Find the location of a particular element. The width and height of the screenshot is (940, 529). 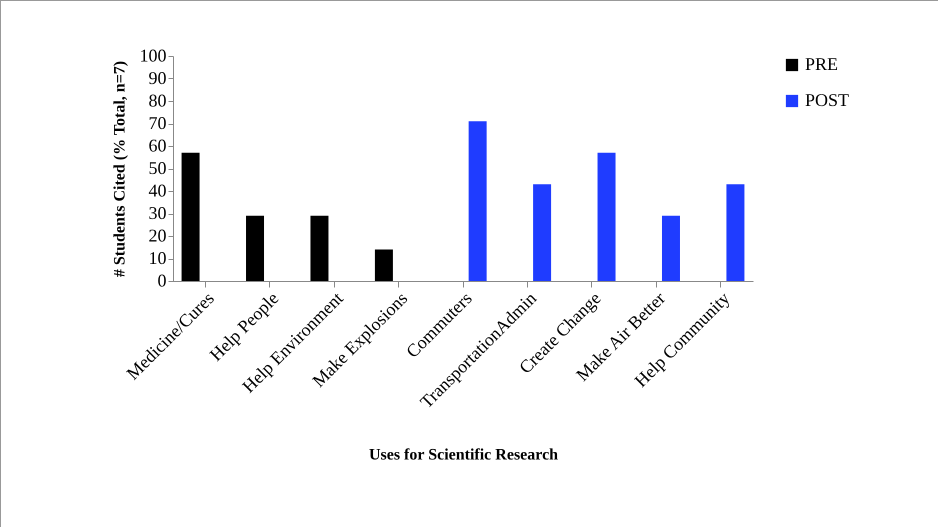

y-axis-title: # Students Cited (% Total, n=7) is located at coordinates (120, 169).